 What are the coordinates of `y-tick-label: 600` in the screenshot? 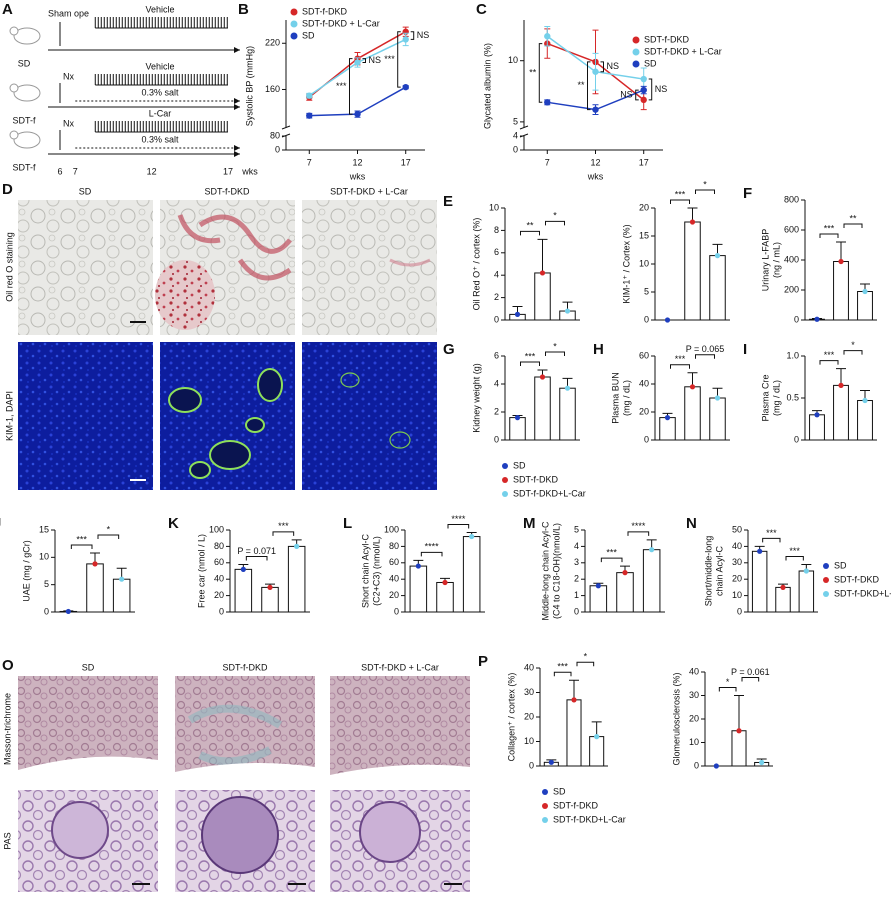 It's located at (791, 229).